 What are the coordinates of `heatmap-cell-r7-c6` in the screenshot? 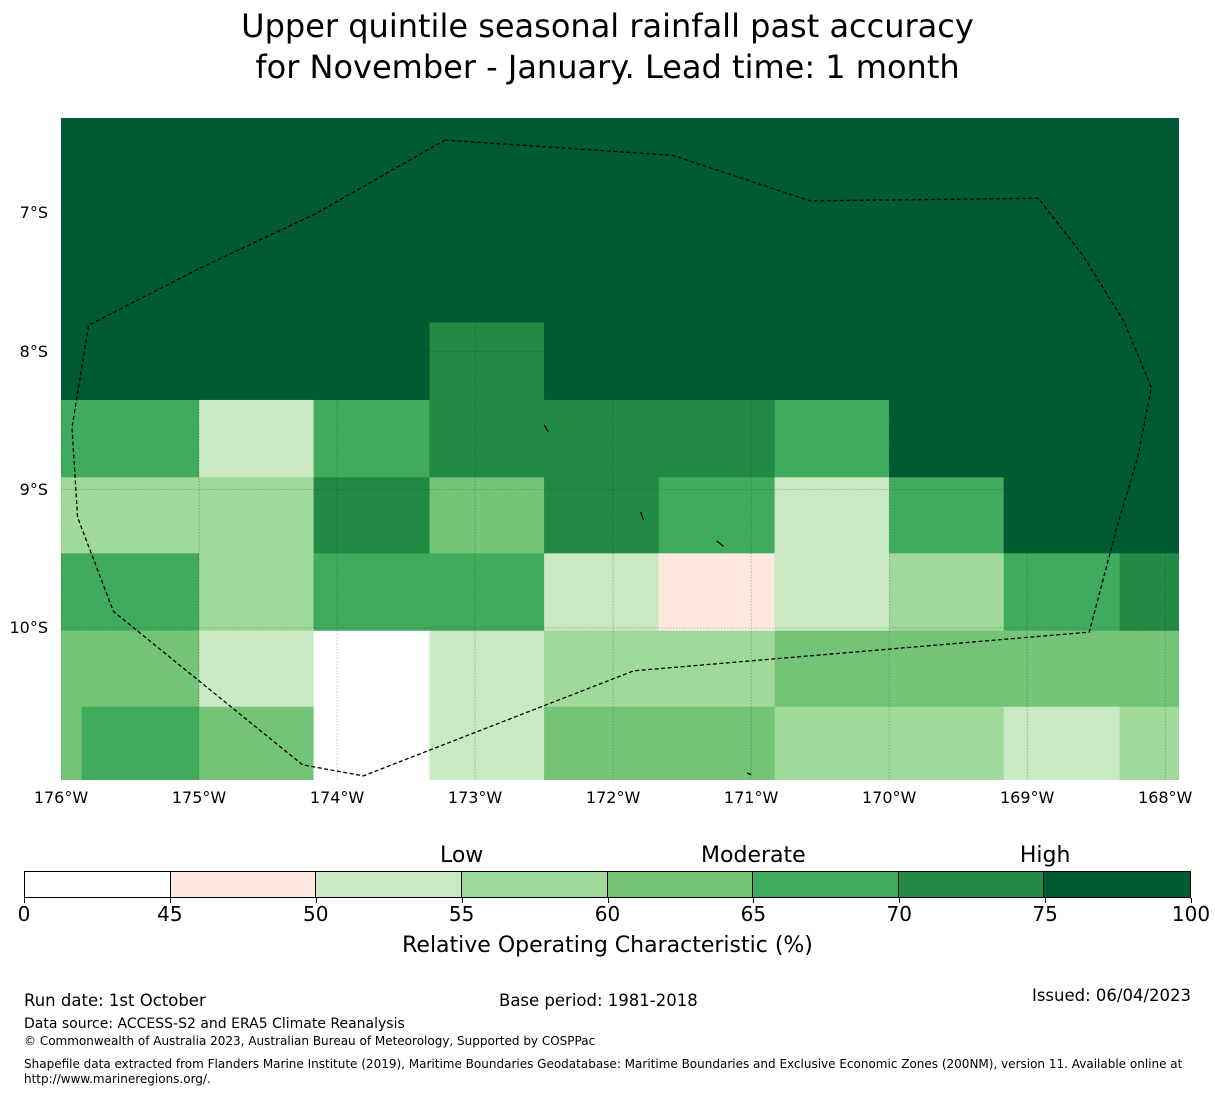 It's located at (832, 743).